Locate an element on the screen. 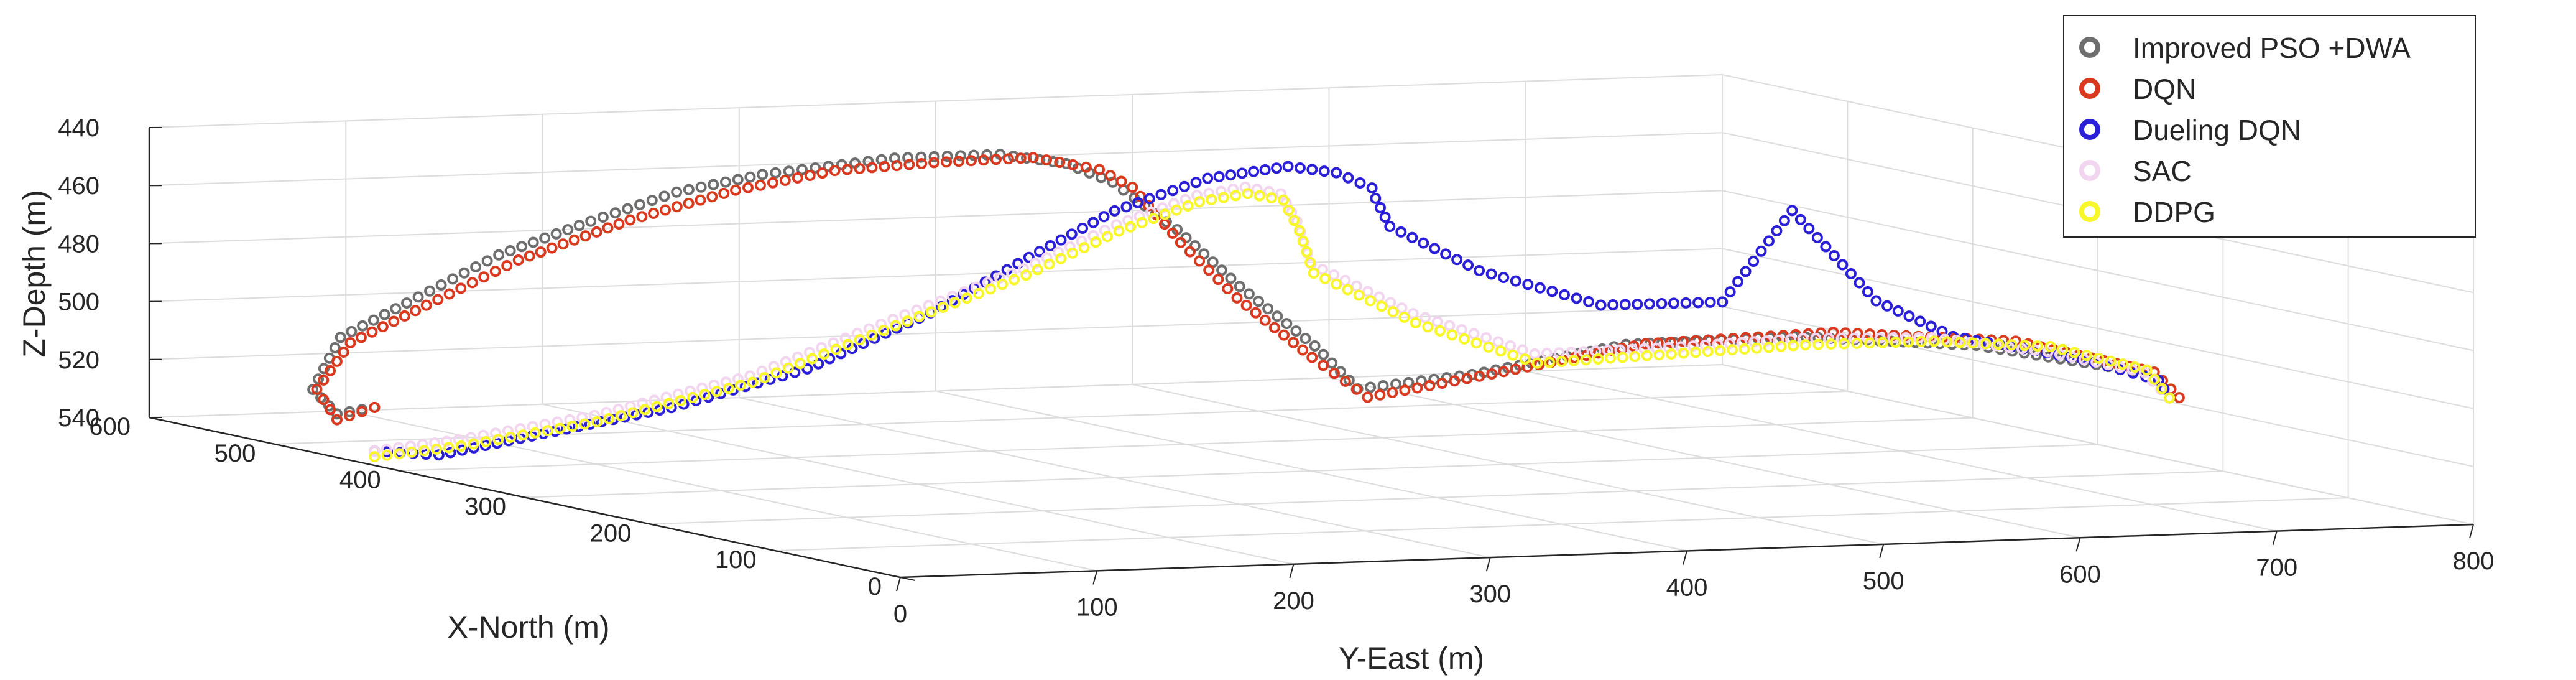 This screenshot has width=2576, height=680. y-tick-label: 200 is located at coordinates (1293, 601).